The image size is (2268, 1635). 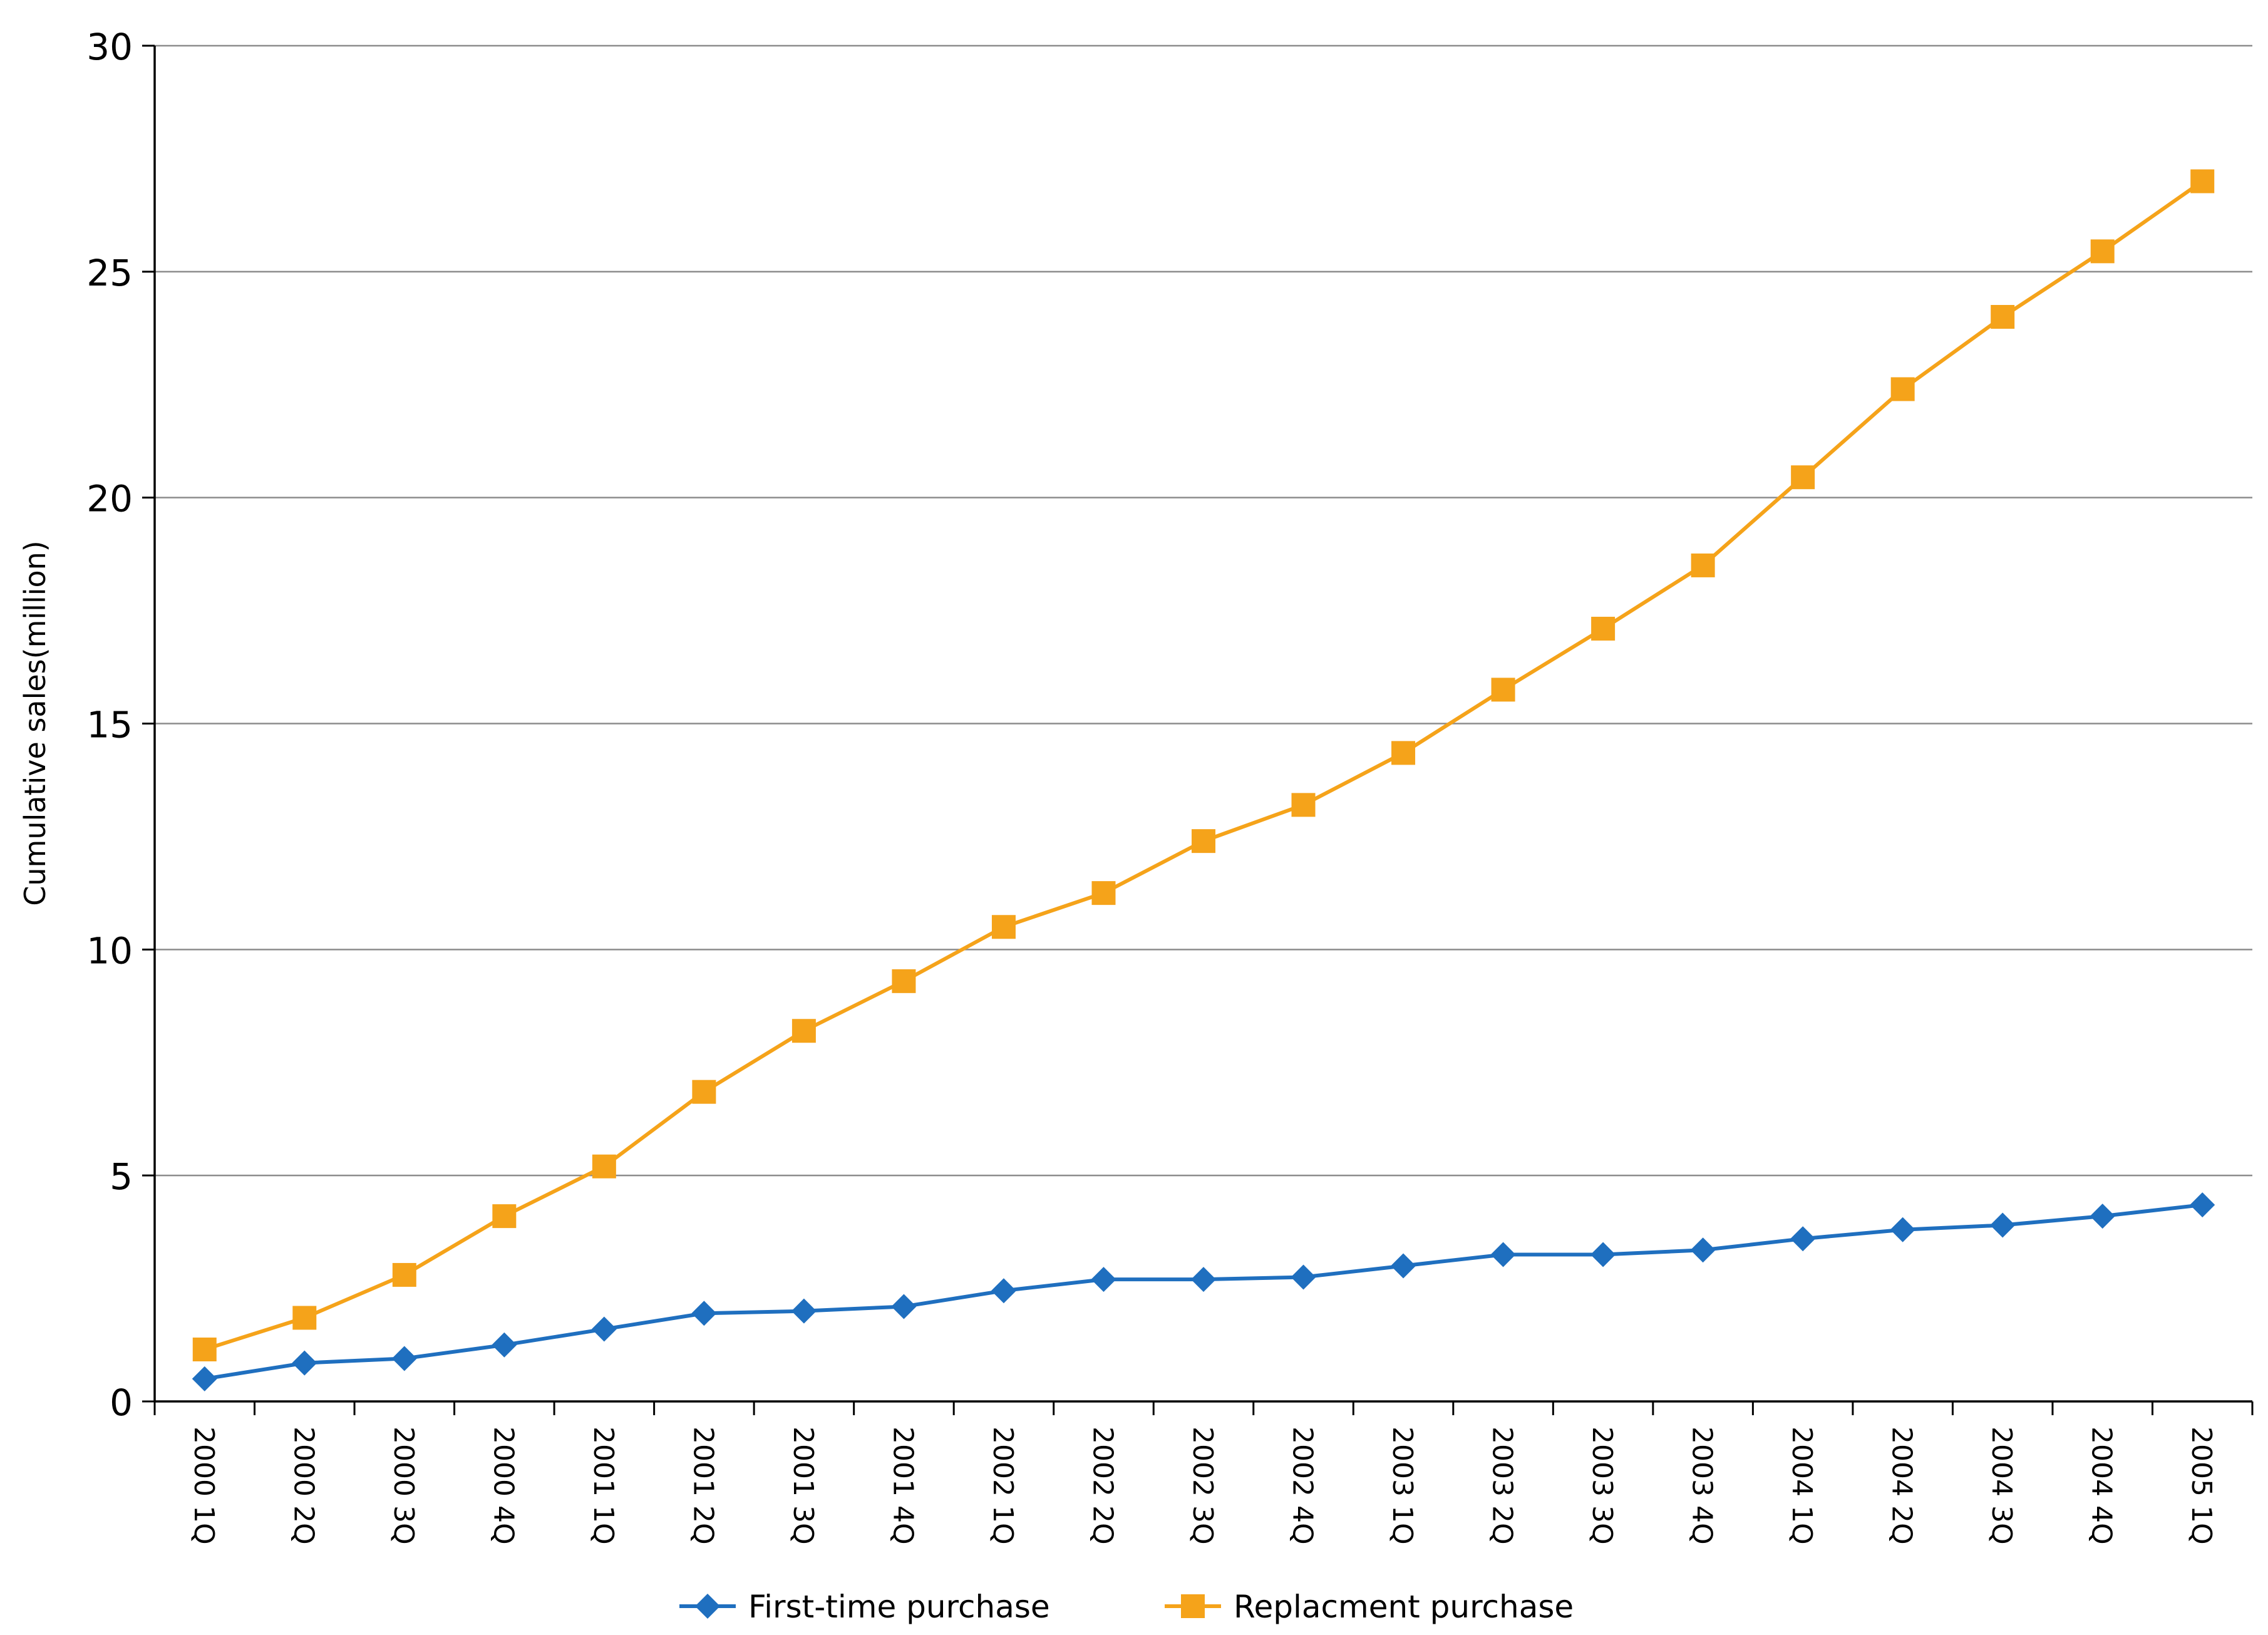 What do you see at coordinates (1303, 1485) in the screenshot?
I see `x-tick-label: 2002 4Q` at bounding box center [1303, 1485].